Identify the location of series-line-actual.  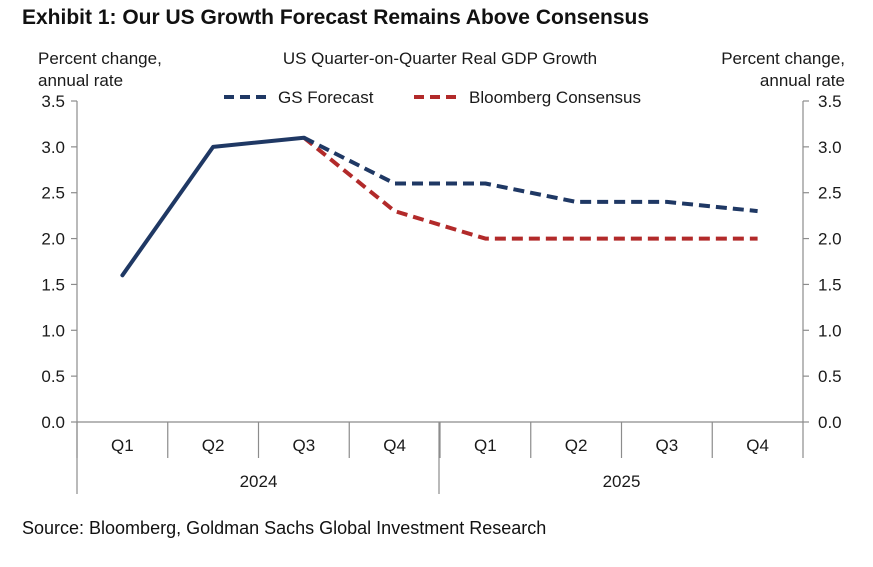
(213, 206).